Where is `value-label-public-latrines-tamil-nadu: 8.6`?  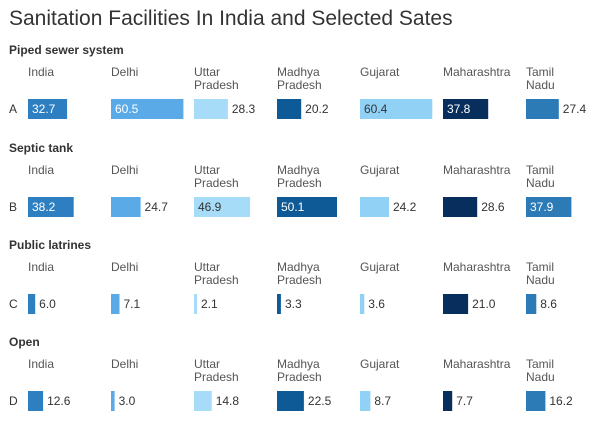
value-label-public-latrines-tamil-nadu: 8.6 is located at coordinates (548, 304).